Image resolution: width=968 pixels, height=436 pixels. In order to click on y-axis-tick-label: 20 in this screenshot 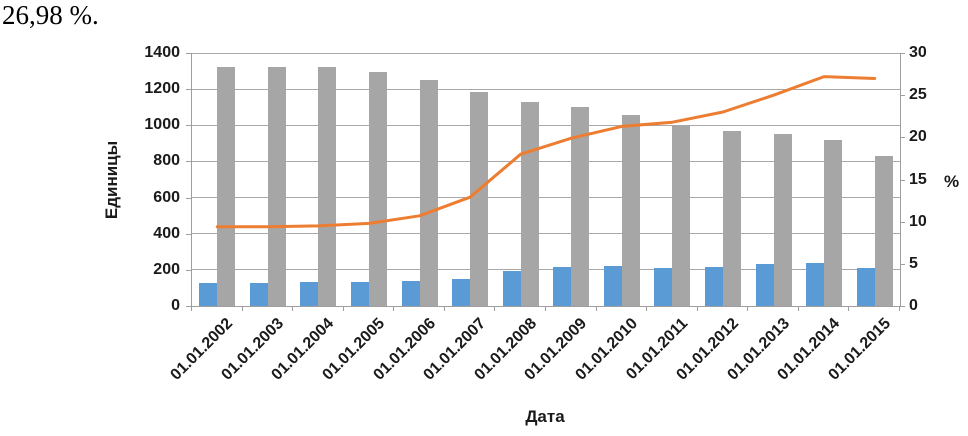, I will do `click(918, 137)`.